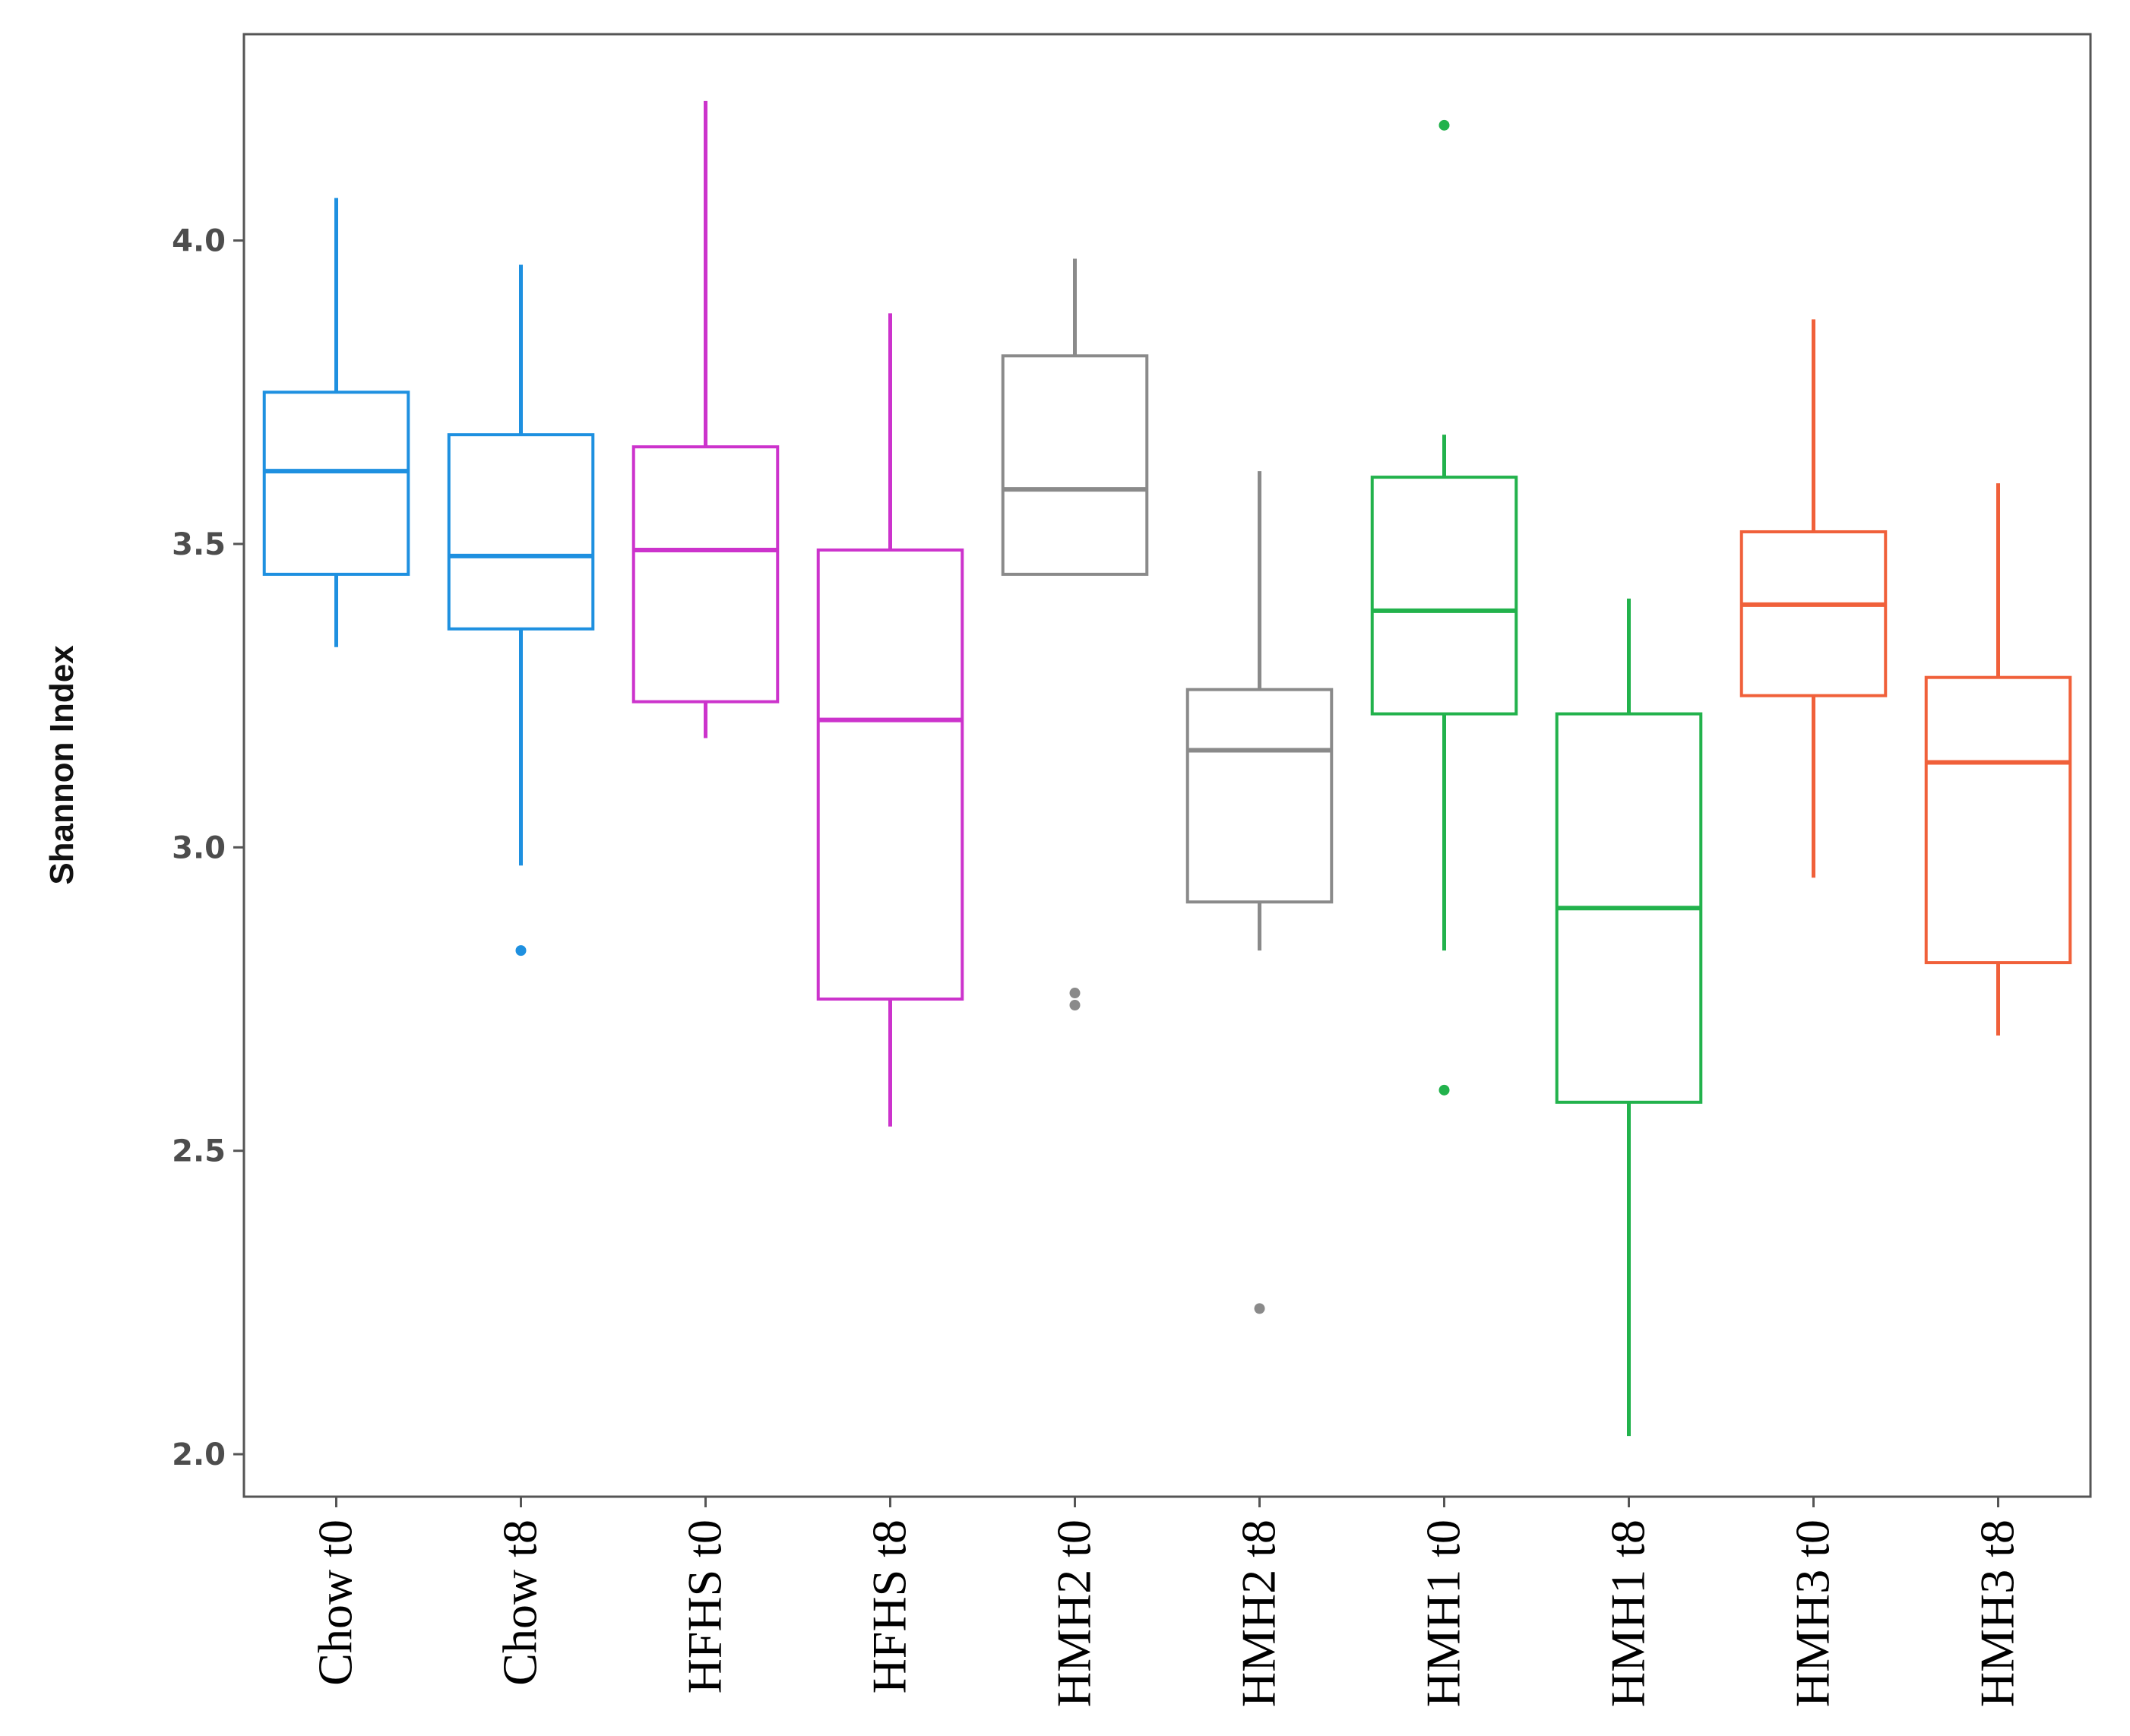  I want to click on box-hmh3-t8, so click(1998, 759).